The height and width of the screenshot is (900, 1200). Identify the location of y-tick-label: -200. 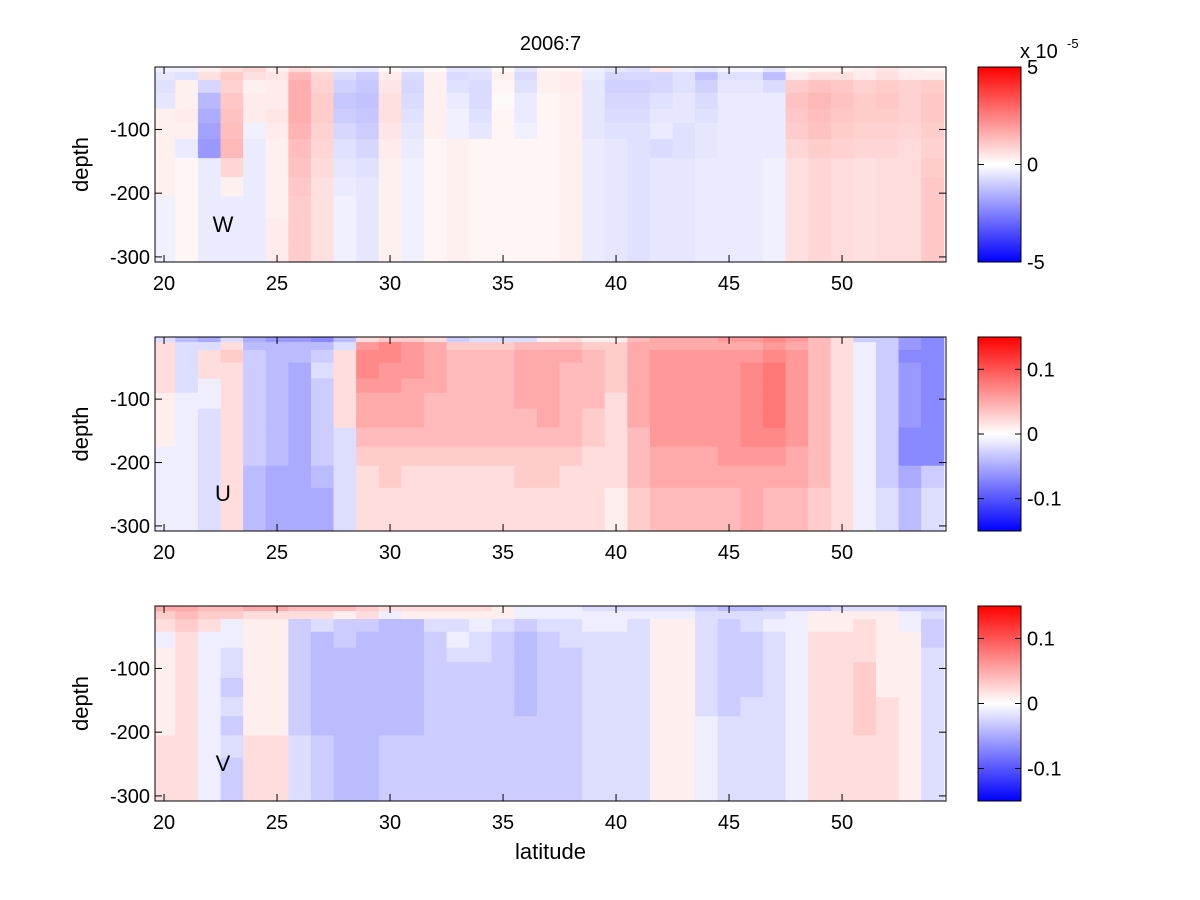
(130, 733).